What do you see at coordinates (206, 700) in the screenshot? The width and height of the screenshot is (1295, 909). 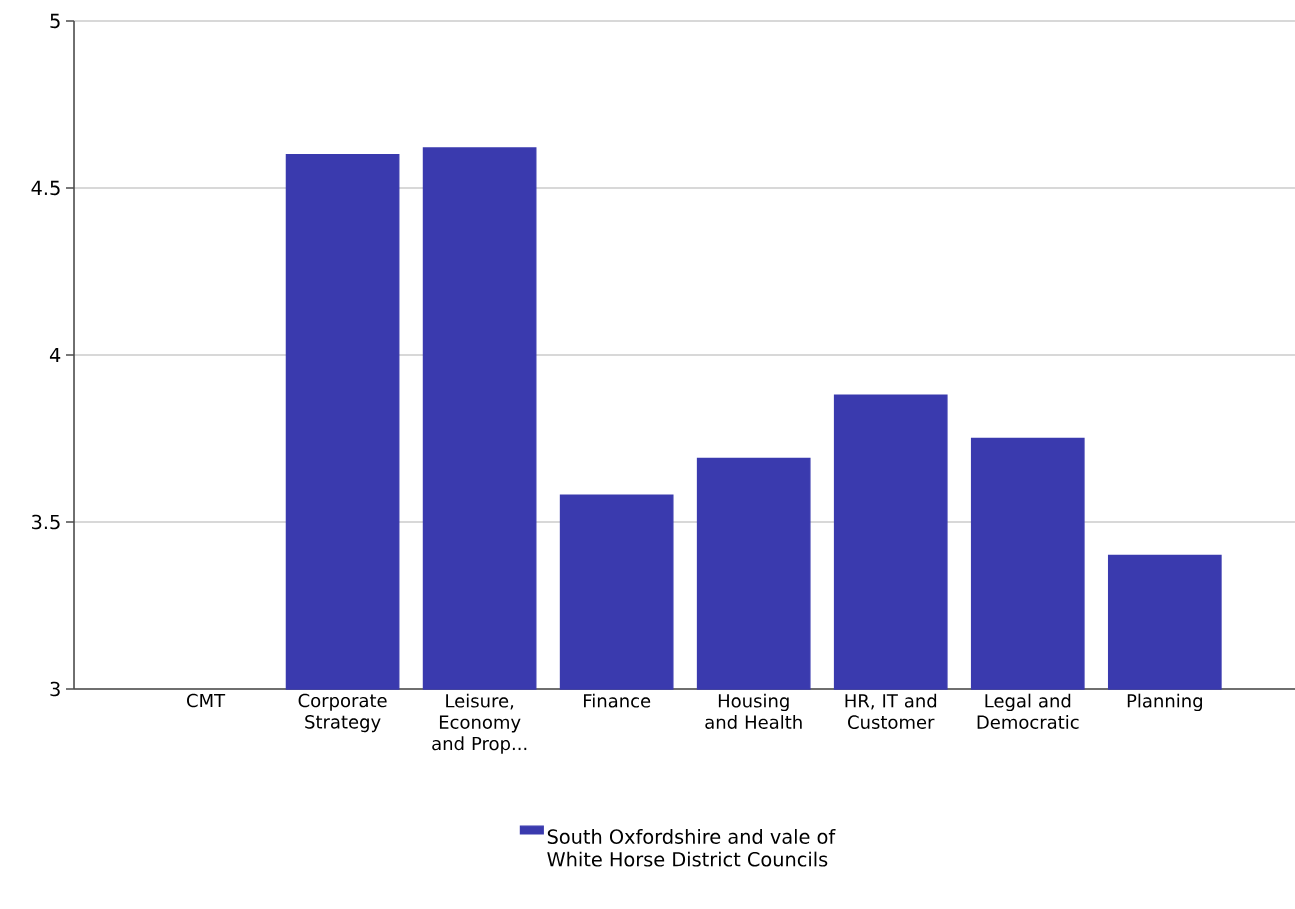 I see `x-tick-label: CMT` at bounding box center [206, 700].